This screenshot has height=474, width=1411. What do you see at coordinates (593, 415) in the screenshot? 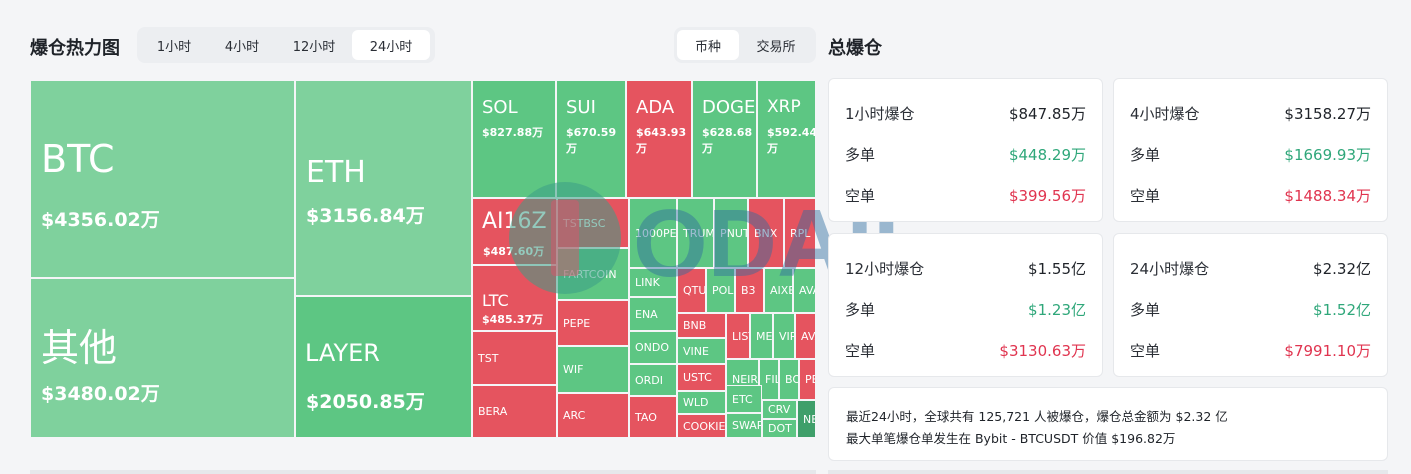
I see `treemap-tile: ARC` at bounding box center [593, 415].